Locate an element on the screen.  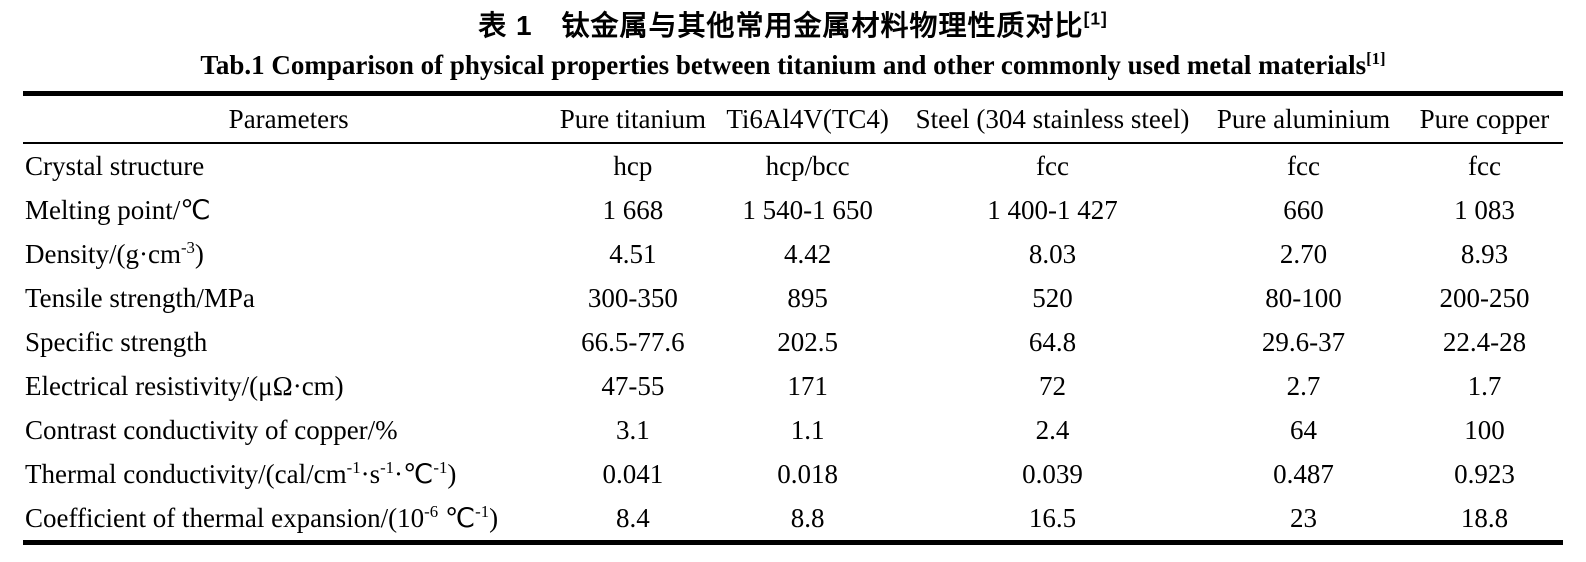
table-cell: 8.93 is located at coordinates (1484, 253).